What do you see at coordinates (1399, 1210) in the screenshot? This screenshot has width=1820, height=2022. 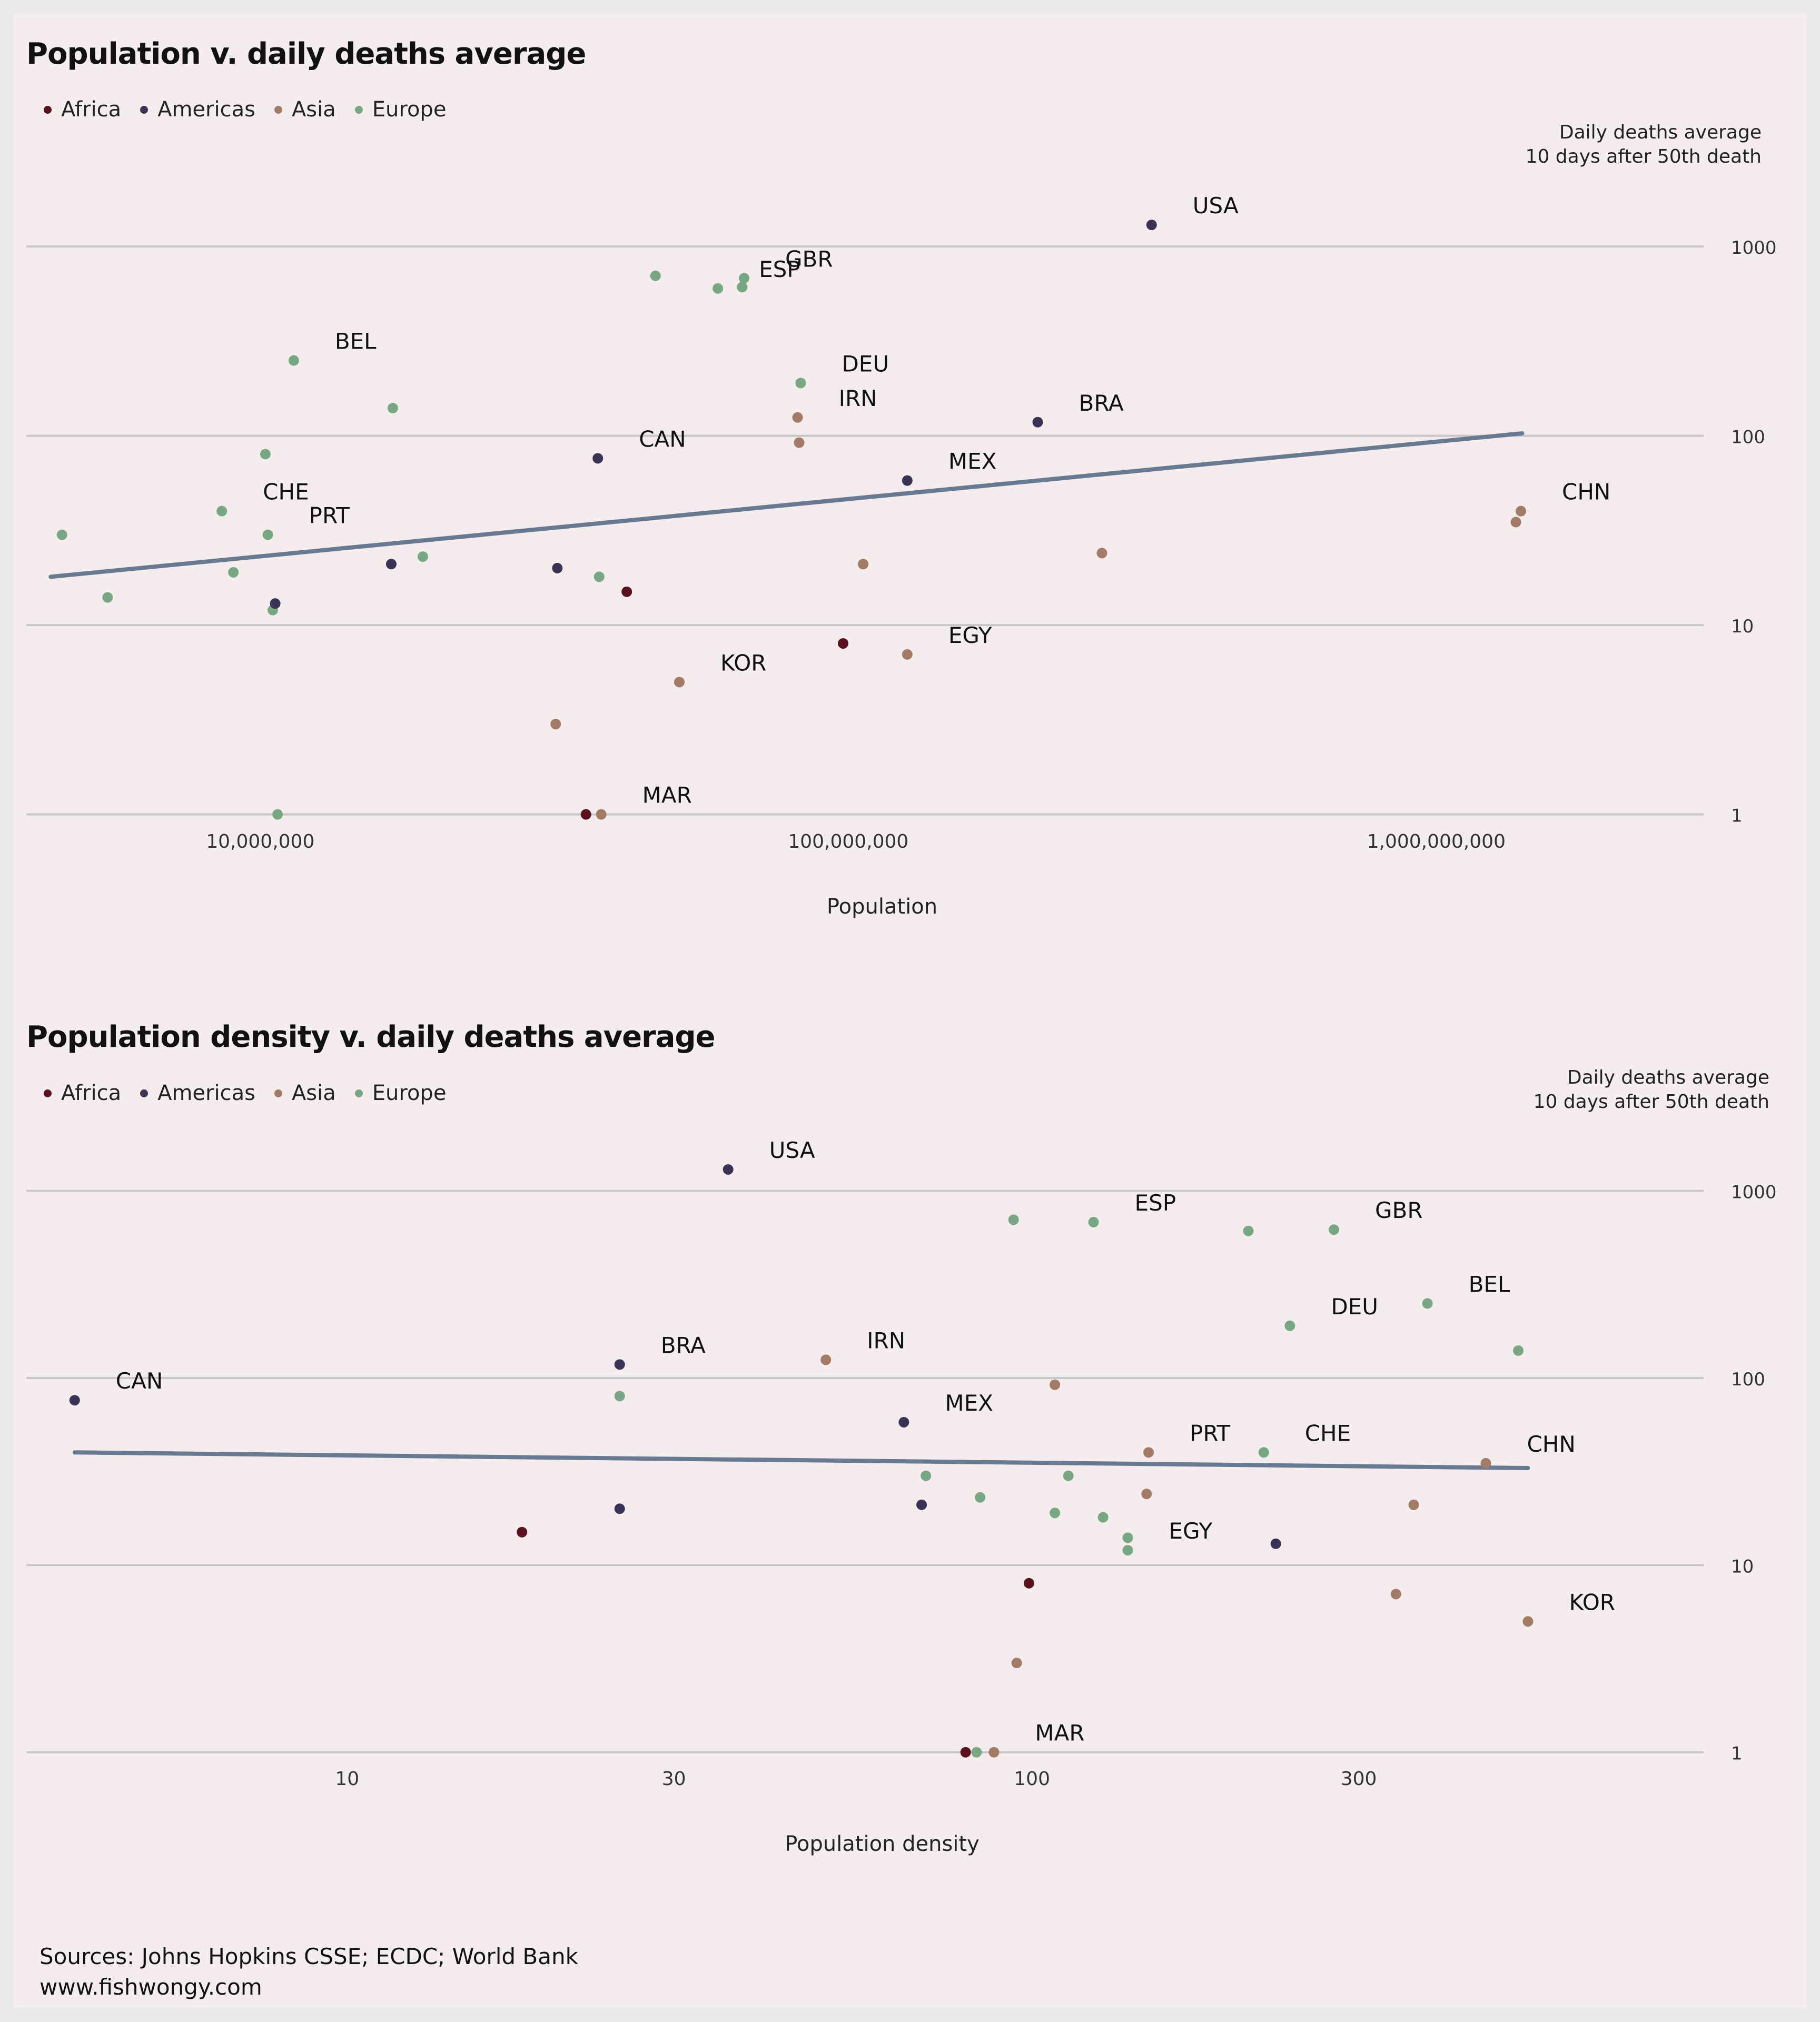 I see `point-label: GBR` at bounding box center [1399, 1210].